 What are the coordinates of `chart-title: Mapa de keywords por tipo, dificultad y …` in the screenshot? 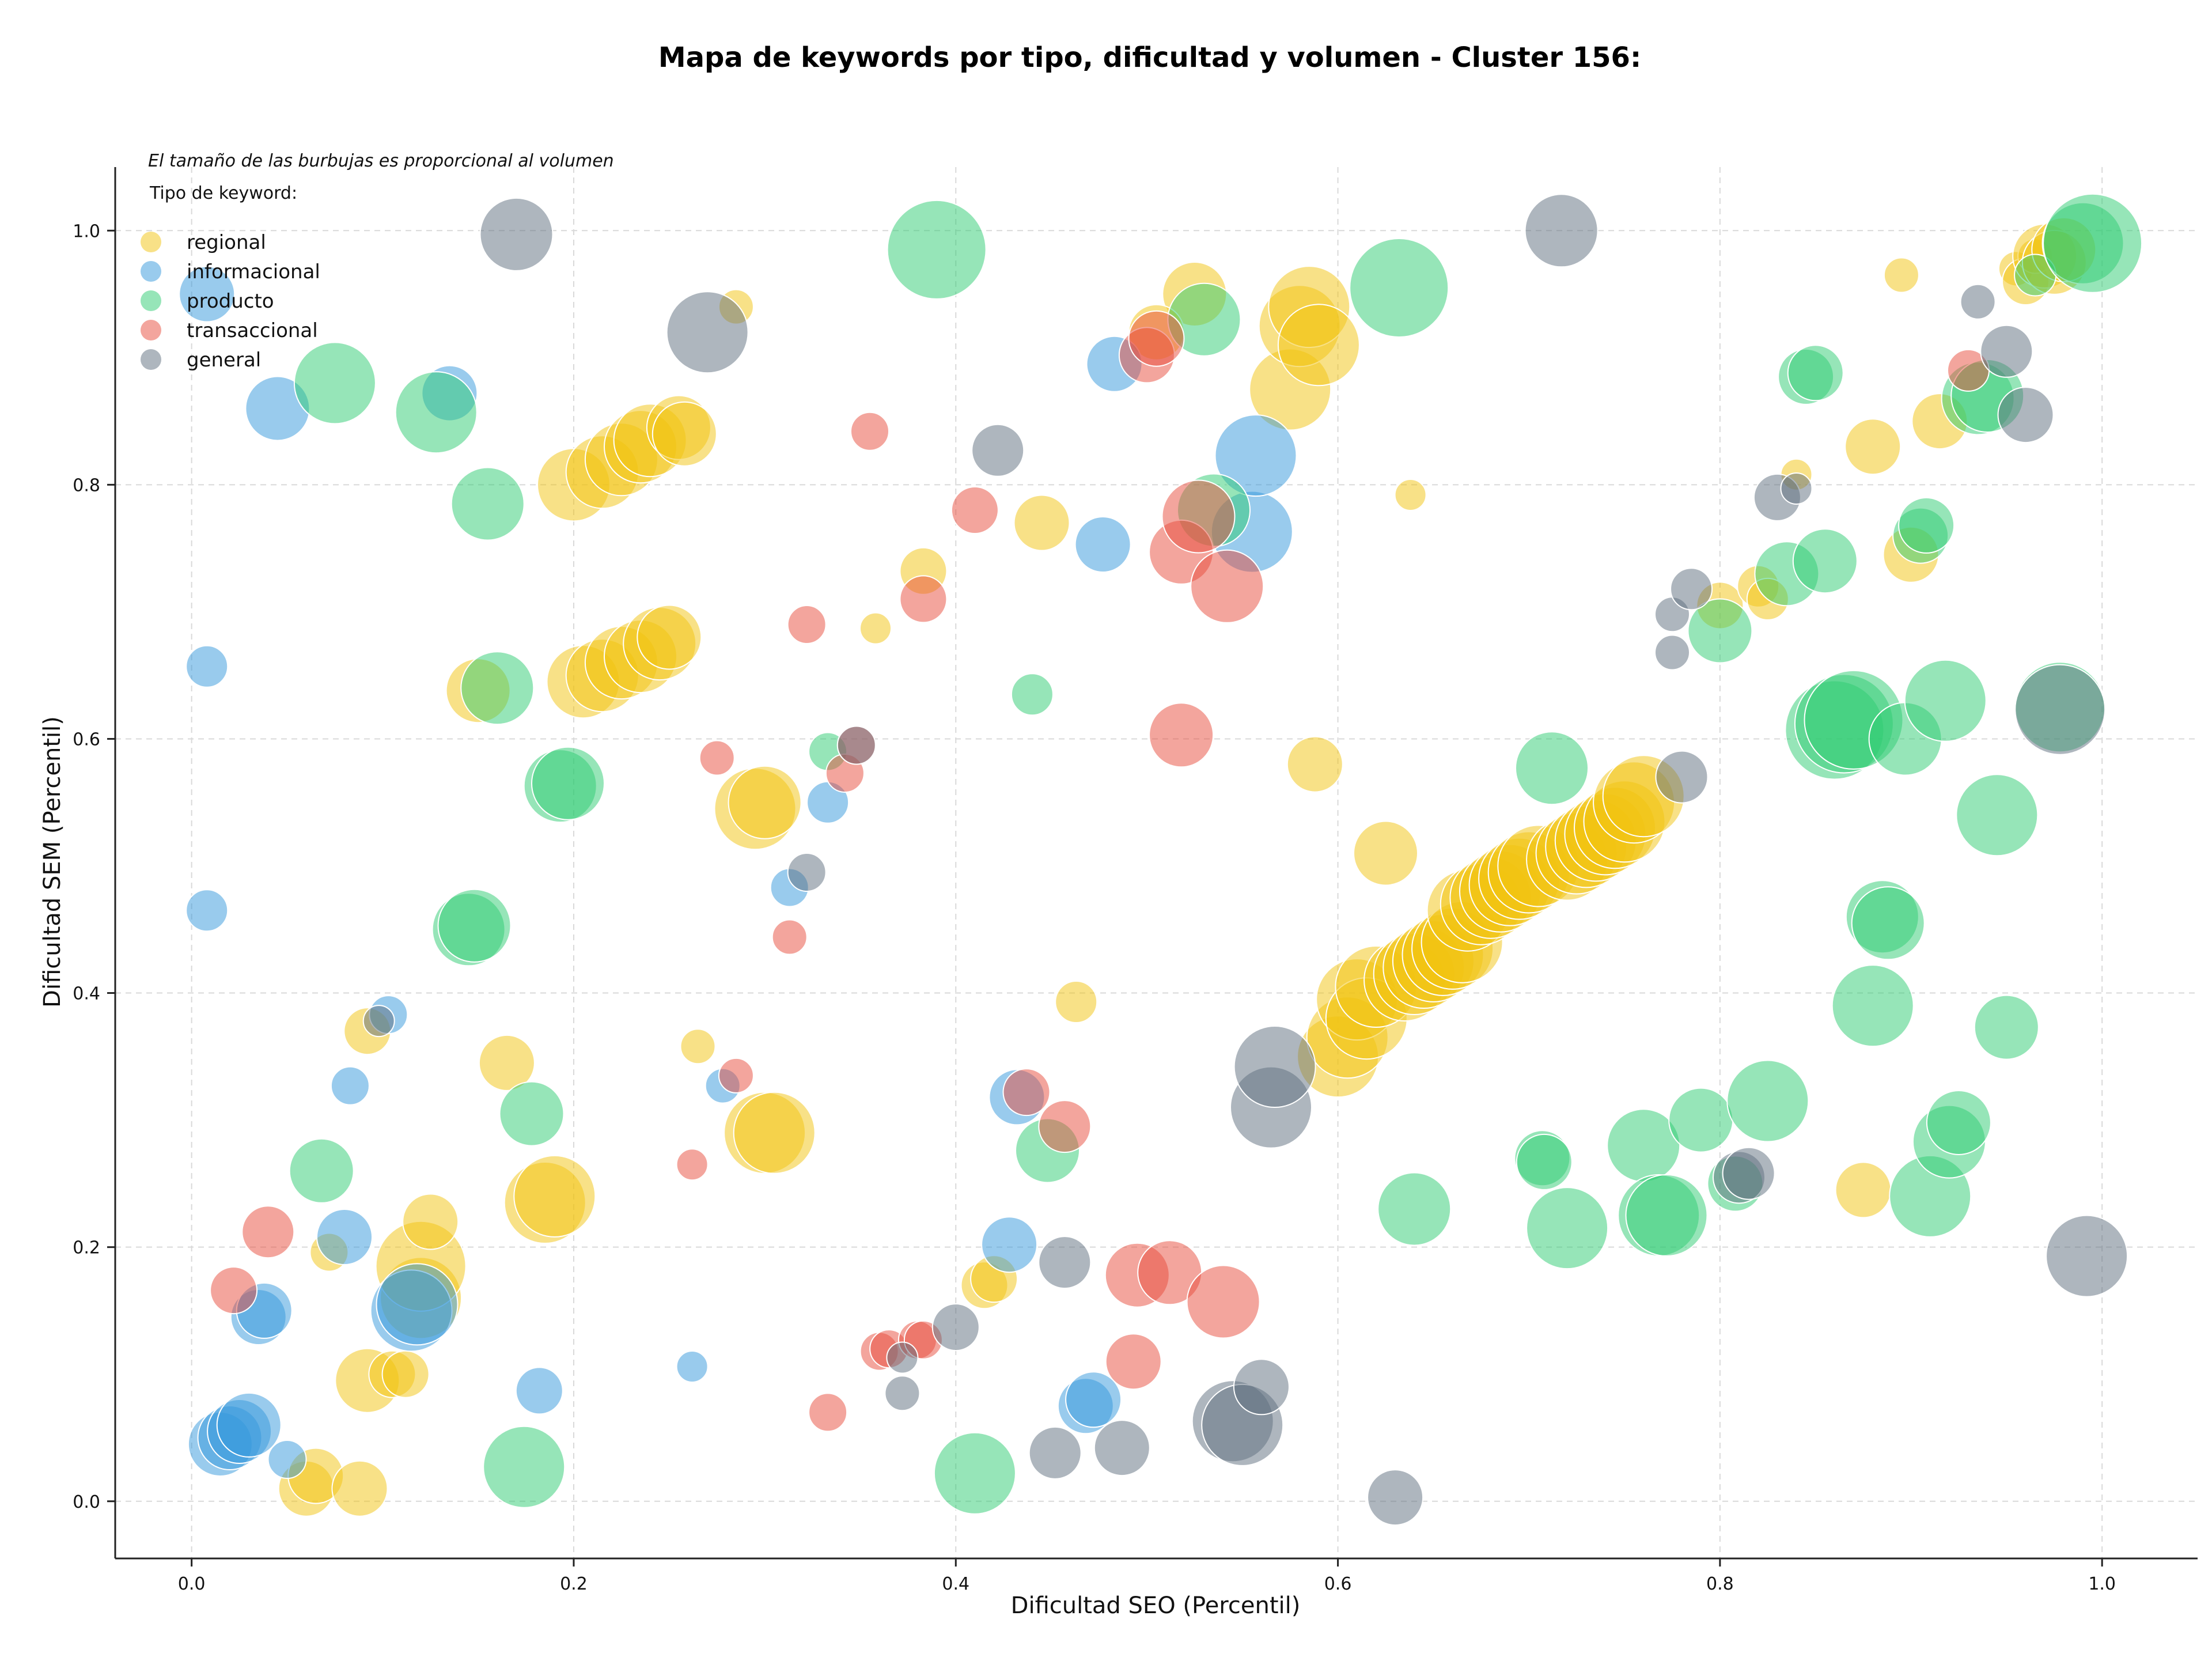 It's located at (1149, 57).